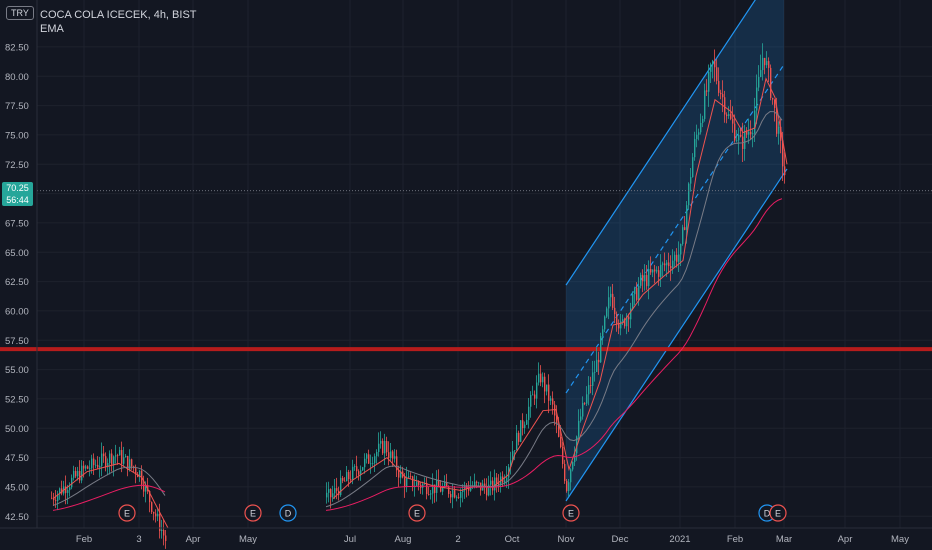  What do you see at coordinates (403, 539) in the screenshot?
I see `x-tick-label: Aug` at bounding box center [403, 539].